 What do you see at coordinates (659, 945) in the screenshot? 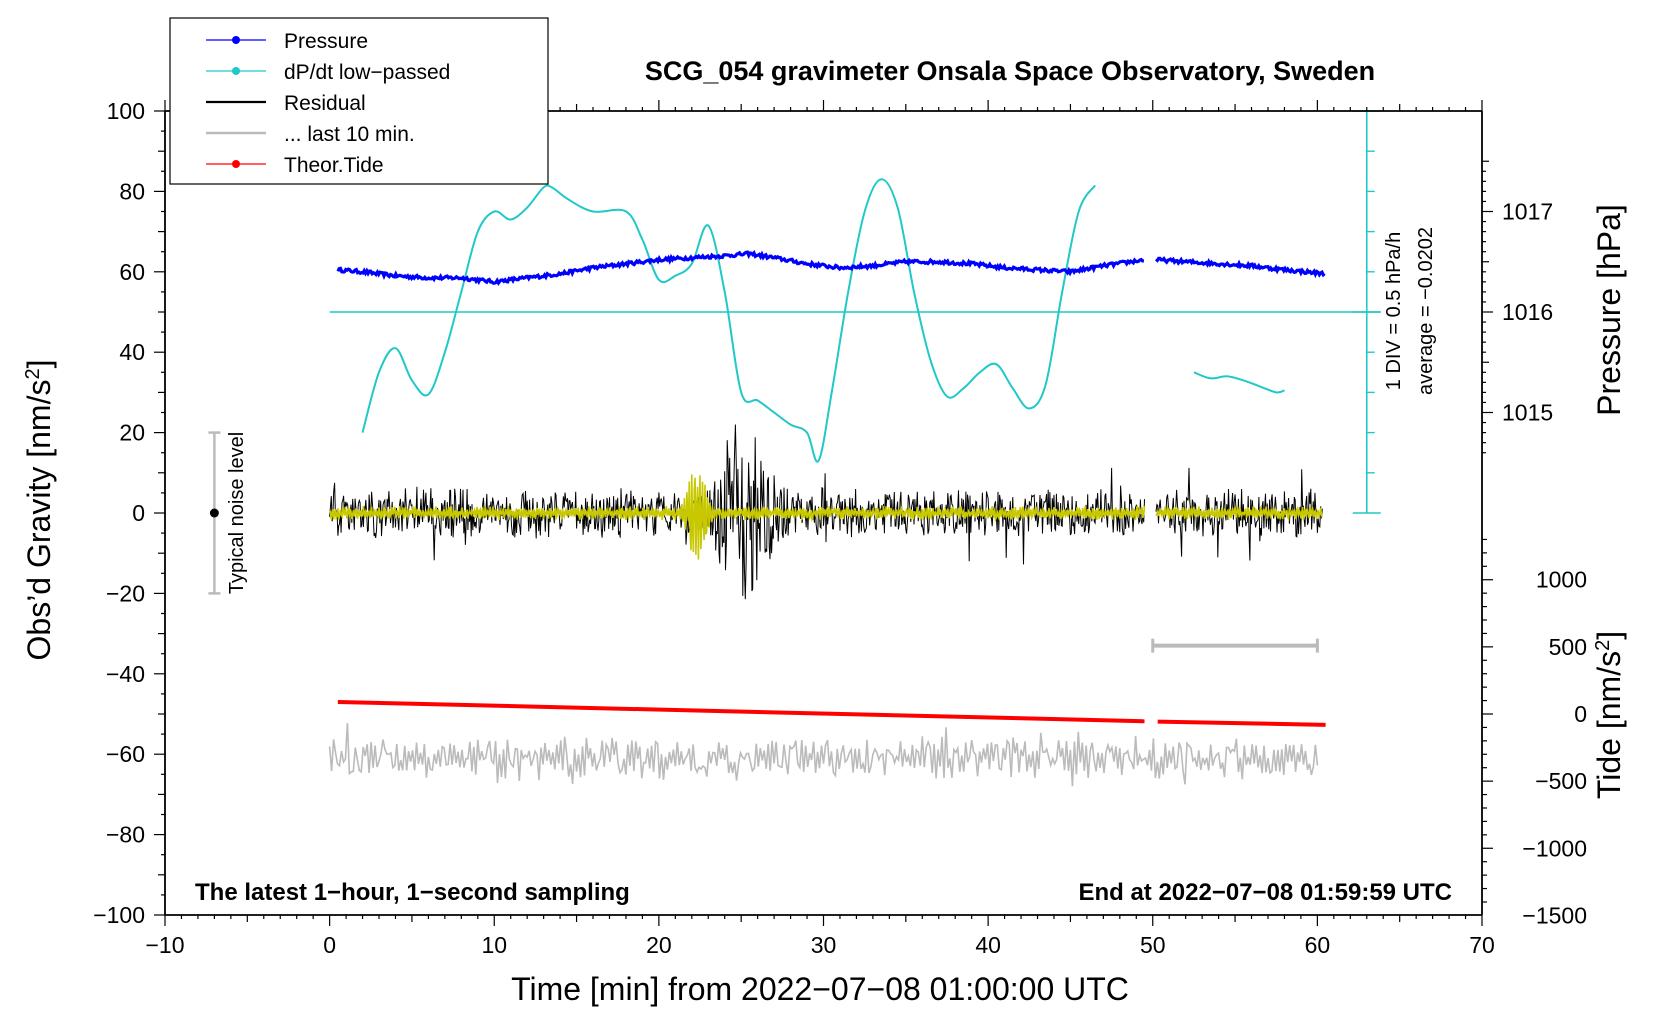
I see `x-tick-label: 20` at bounding box center [659, 945].